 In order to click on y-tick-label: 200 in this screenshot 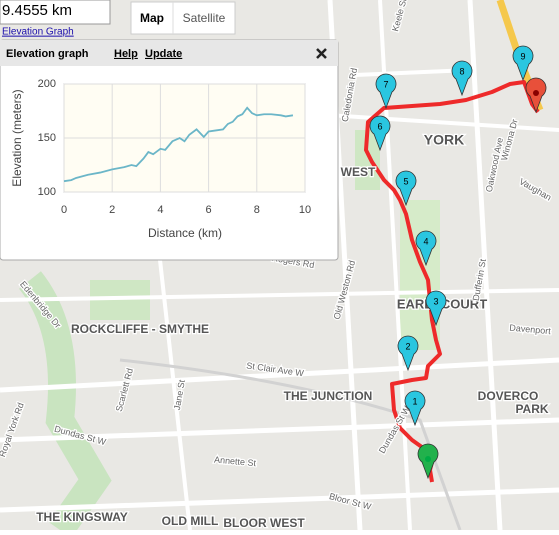, I will do `click(47, 84)`.